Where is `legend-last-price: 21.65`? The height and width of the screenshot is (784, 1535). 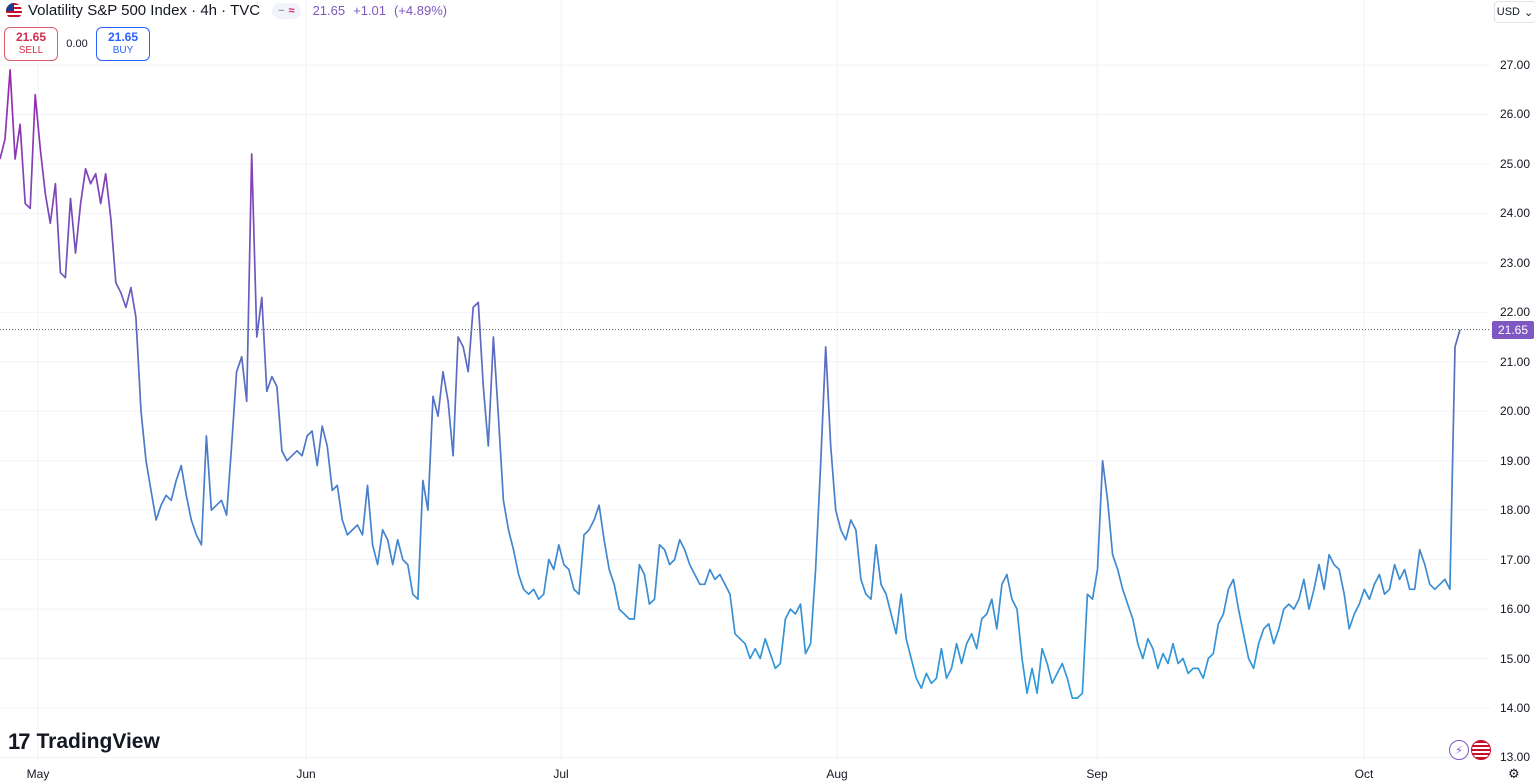 legend-last-price: 21.65 is located at coordinates (329, 10).